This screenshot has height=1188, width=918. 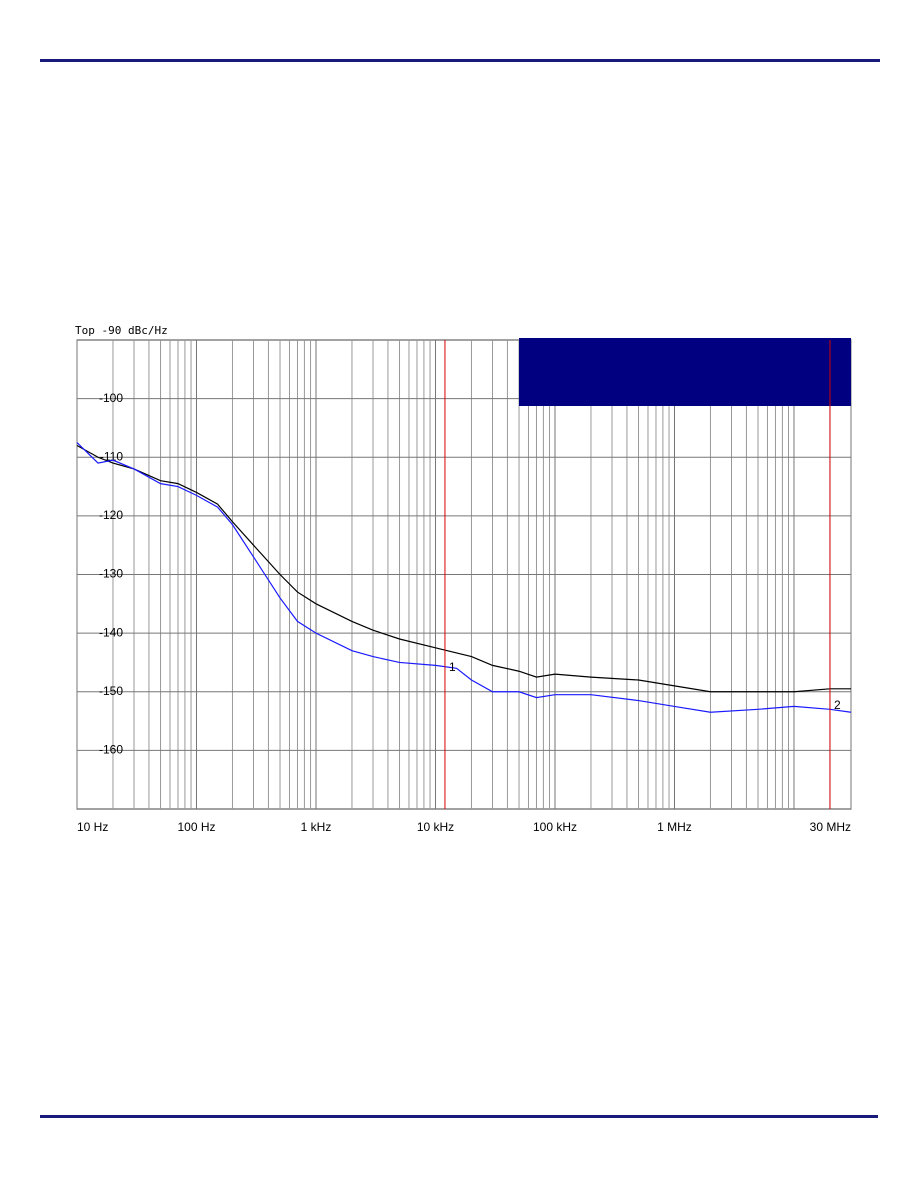 I want to click on redaction-box, so click(x=685, y=372).